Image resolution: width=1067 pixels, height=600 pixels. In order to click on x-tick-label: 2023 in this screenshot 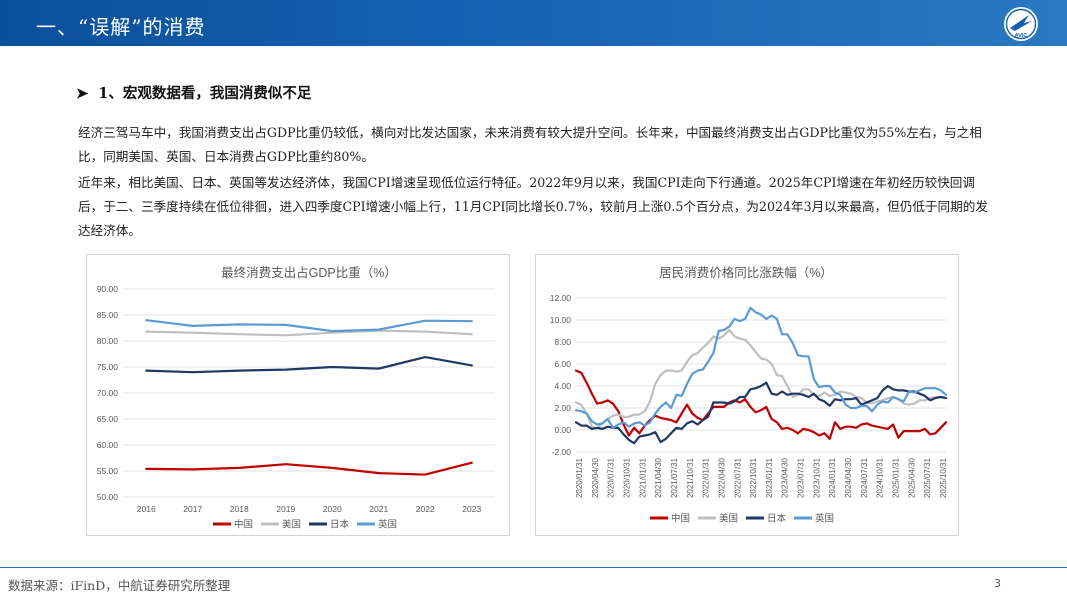, I will do `click(471, 509)`.